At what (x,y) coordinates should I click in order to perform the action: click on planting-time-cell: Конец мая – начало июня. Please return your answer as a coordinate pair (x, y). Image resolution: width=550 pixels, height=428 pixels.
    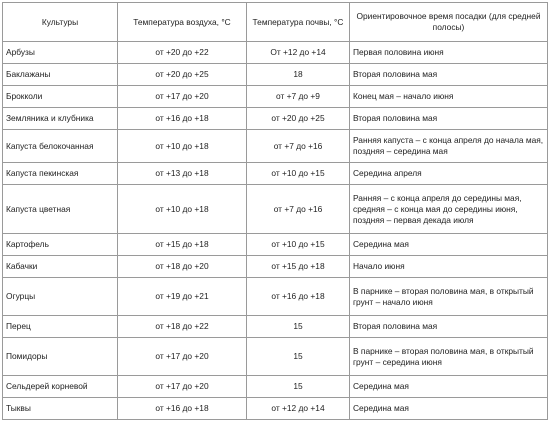
    Looking at the image, I should click on (448, 96).